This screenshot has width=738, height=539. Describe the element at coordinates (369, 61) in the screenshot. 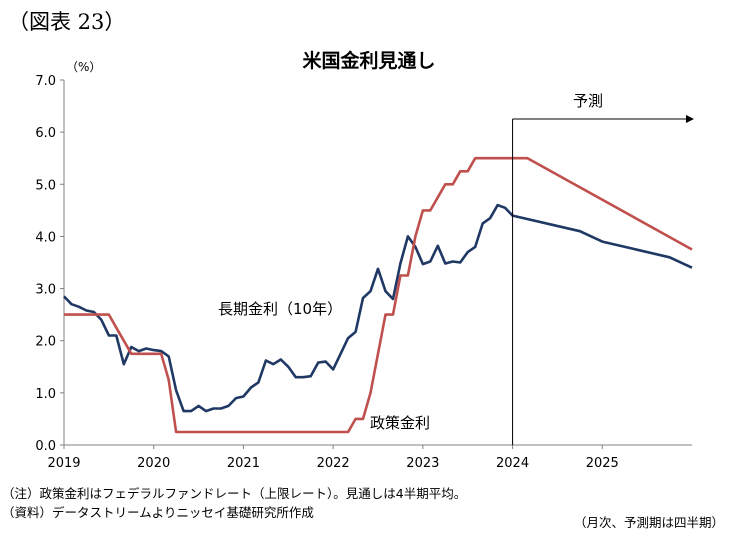

I see `chart-title: 米国金利見通し` at that location.